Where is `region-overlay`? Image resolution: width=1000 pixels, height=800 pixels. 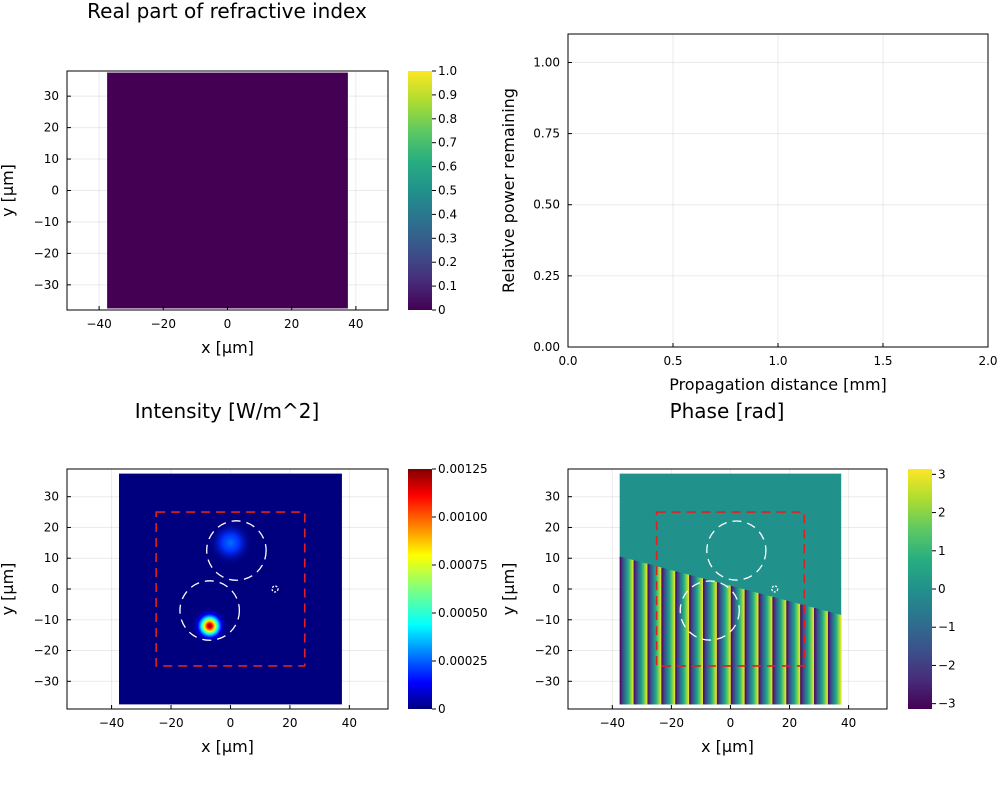
region-overlay is located at coordinates (230, 589).